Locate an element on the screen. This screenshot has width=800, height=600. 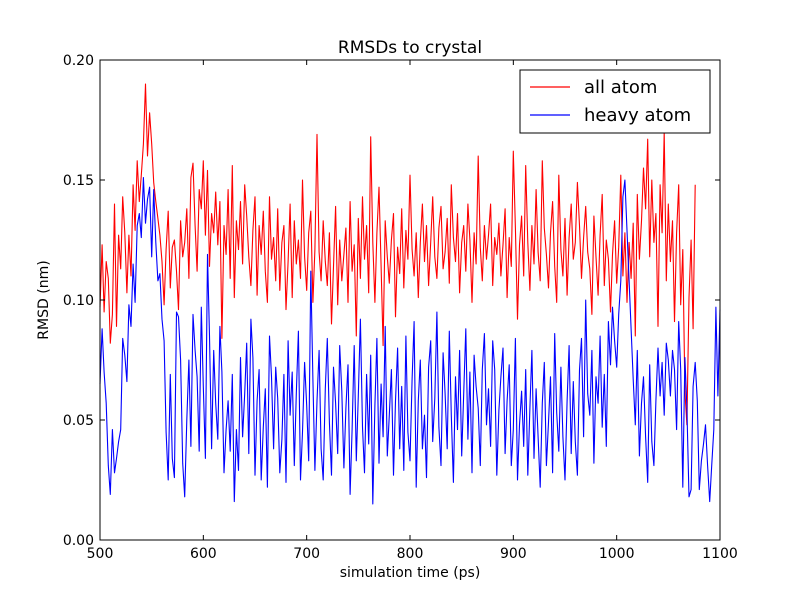
y-tick-label: 0.10 is located at coordinates (78, 301).